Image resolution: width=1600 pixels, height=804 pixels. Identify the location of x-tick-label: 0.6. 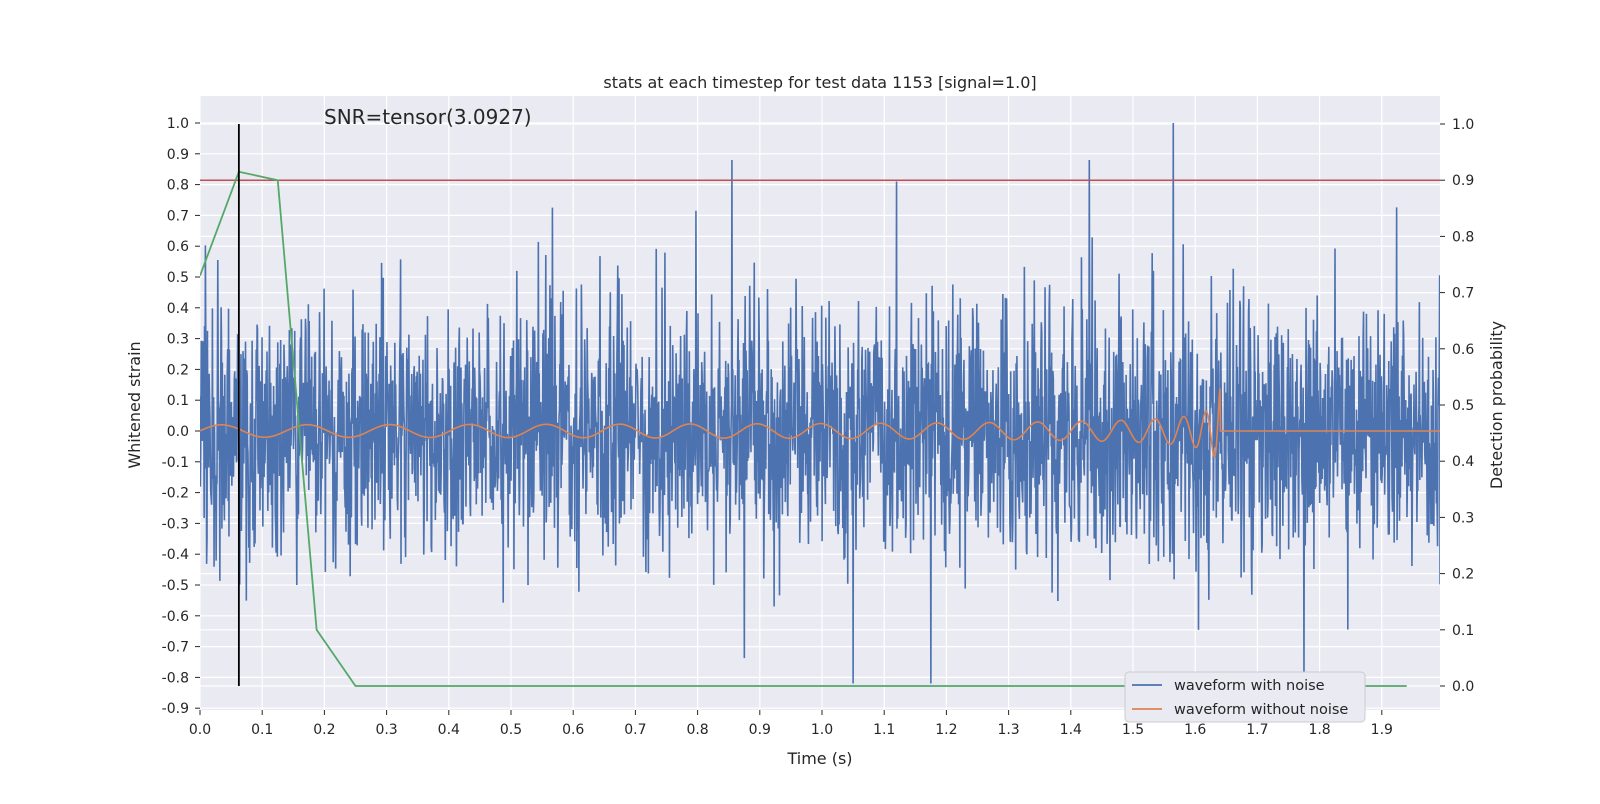
(573, 730).